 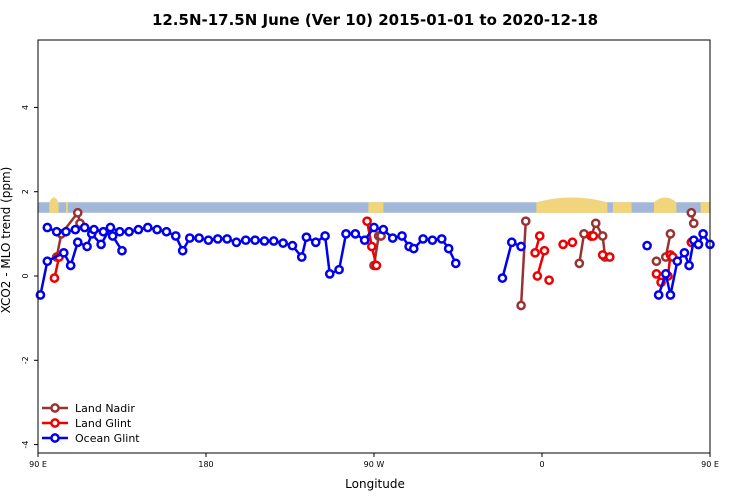 I want to click on x-axis: 90 E 180 90 W 0 90 E, so click(x=374, y=461).